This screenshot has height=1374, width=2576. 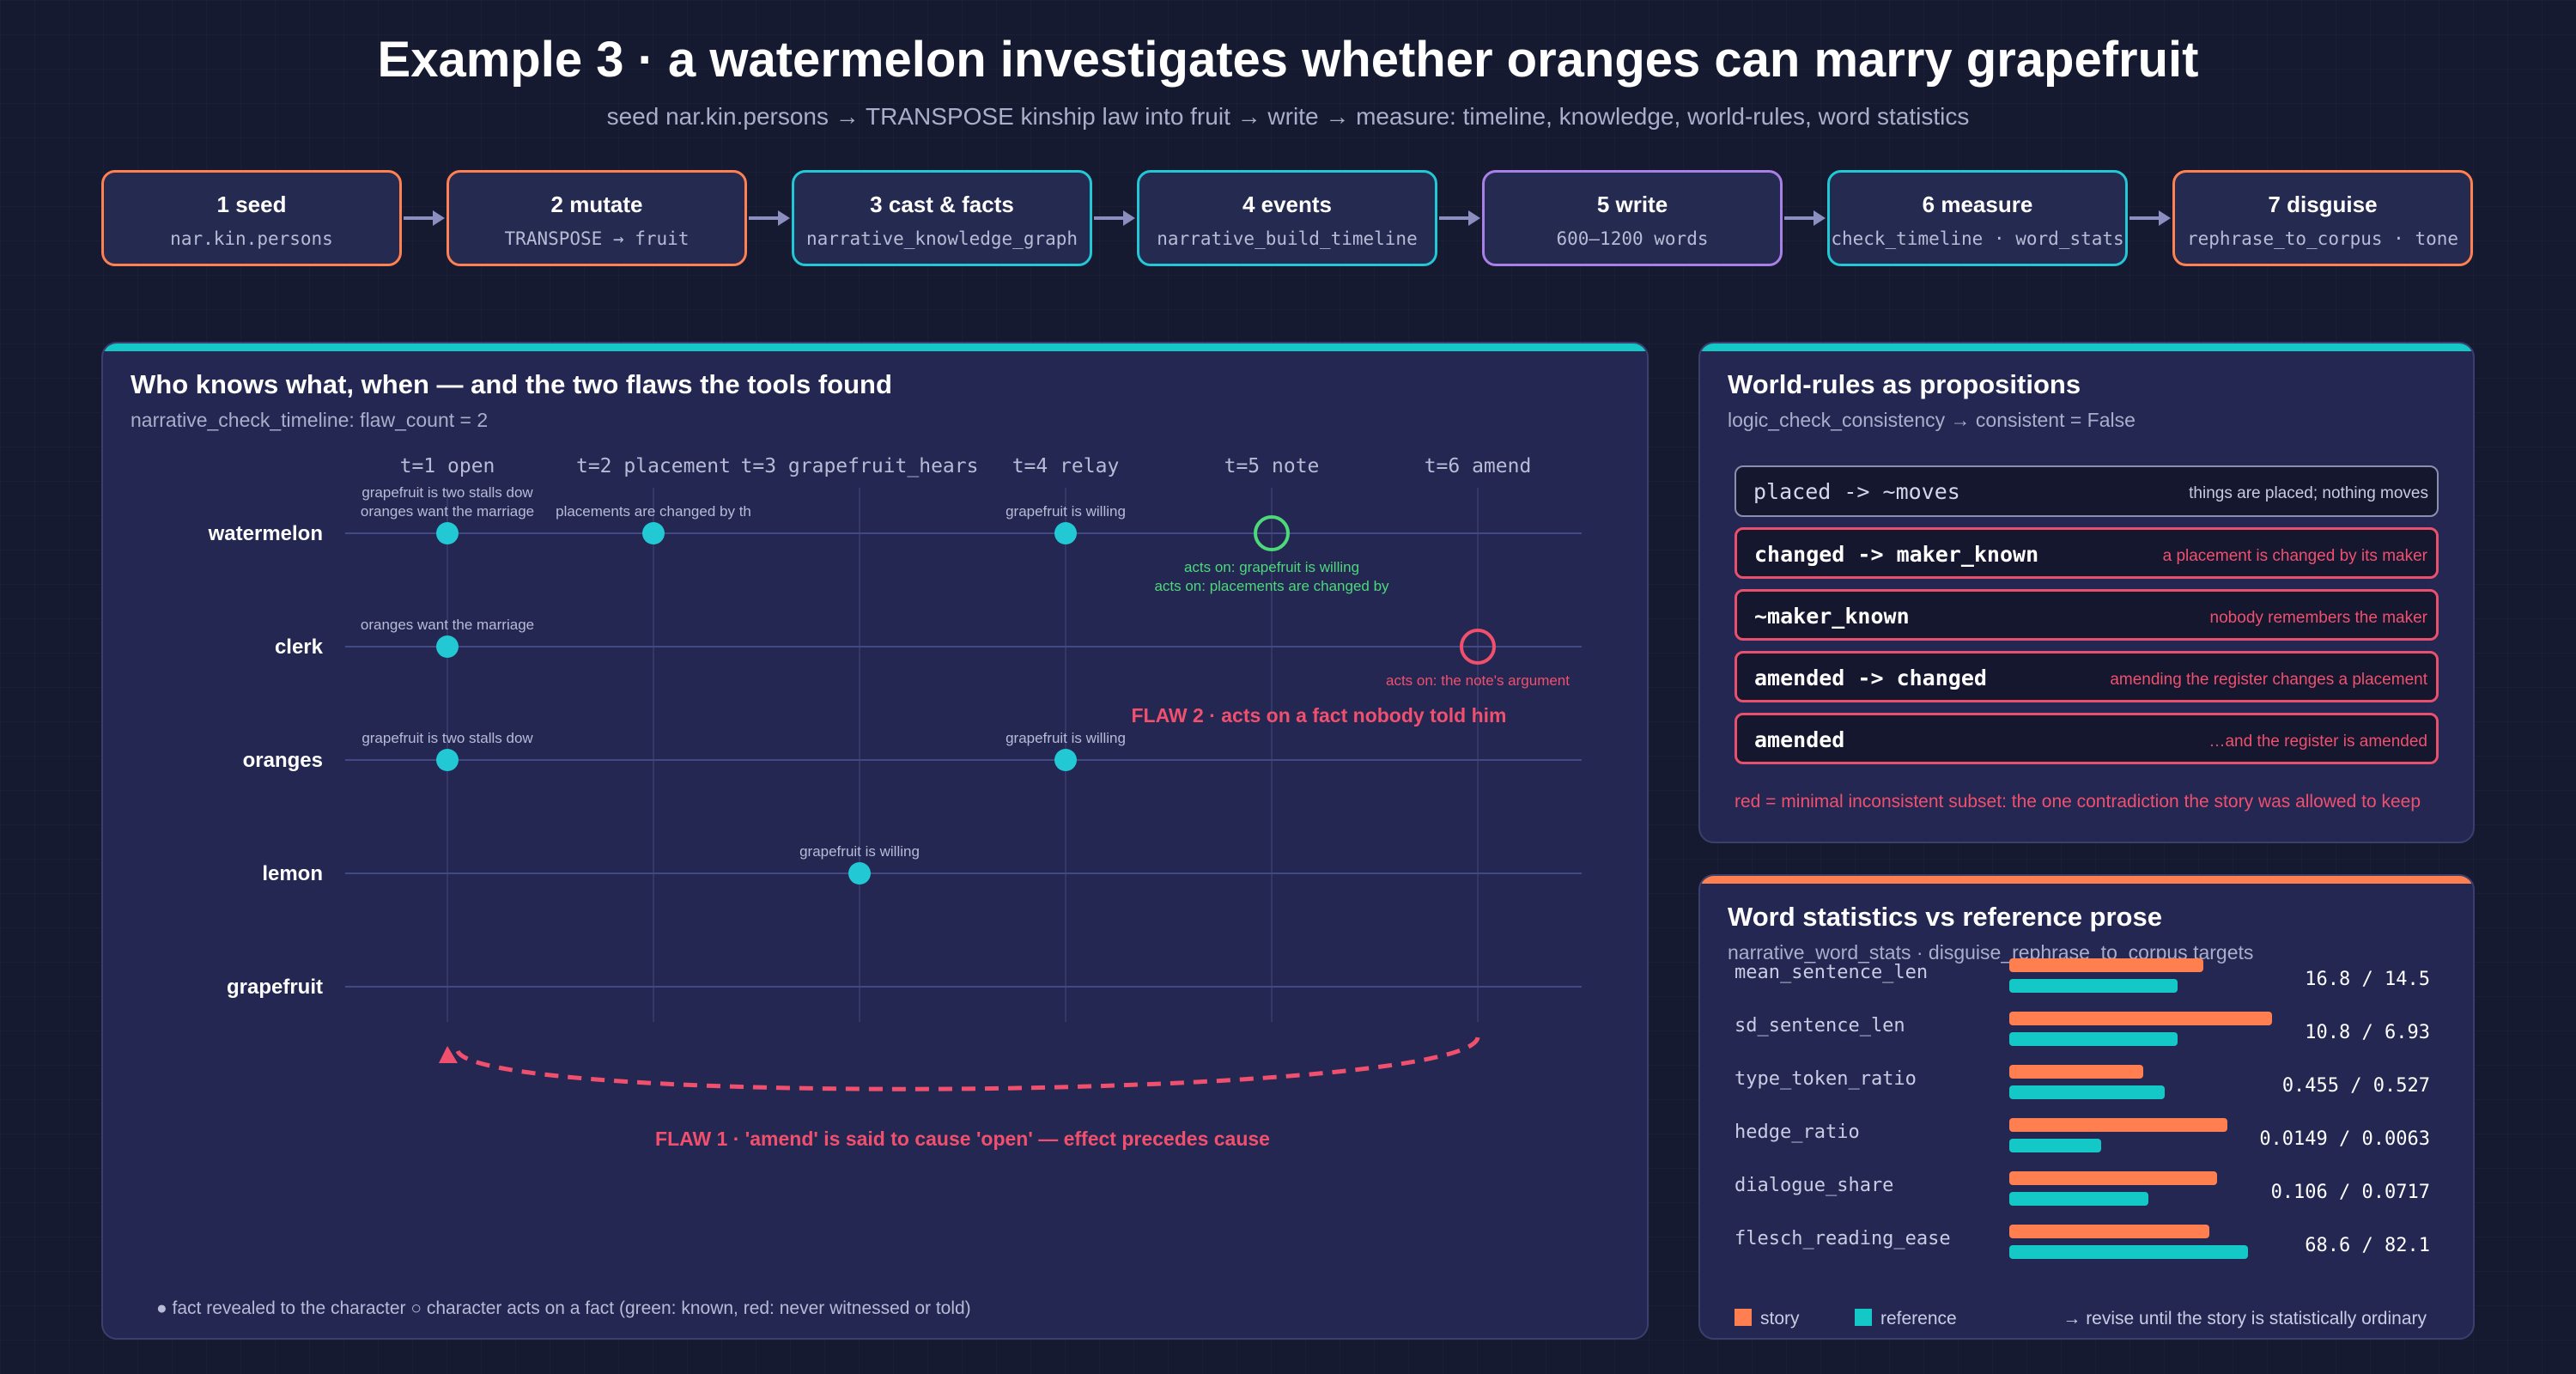 What do you see at coordinates (2323, 238) in the screenshot?
I see `pipeline-step-subtitle: rephrase_to_corpus · tone` at bounding box center [2323, 238].